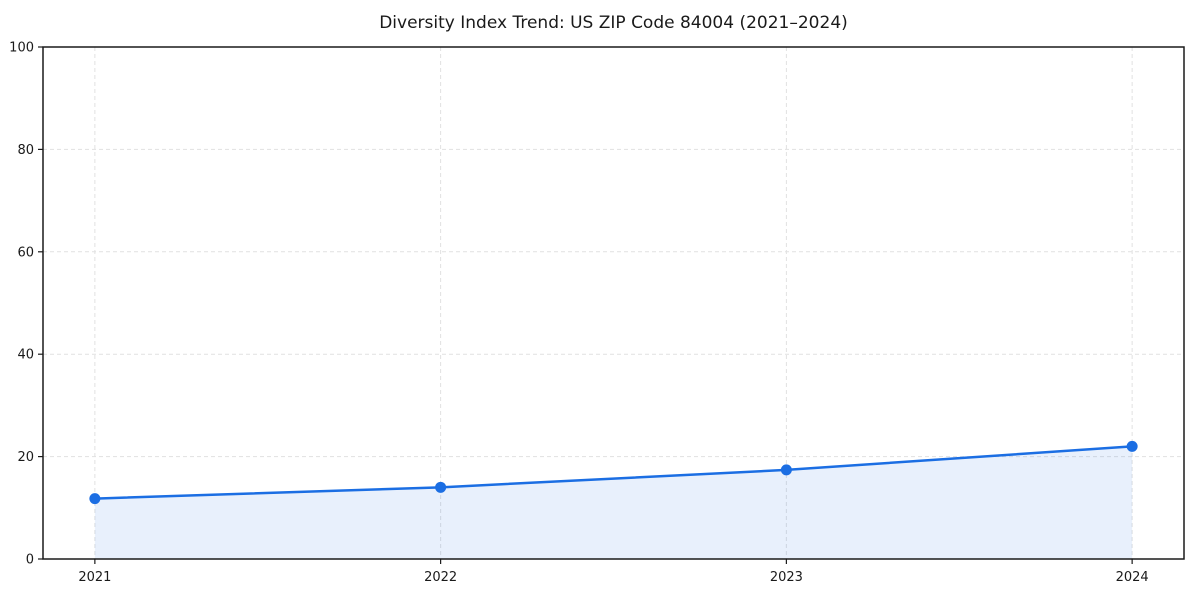  I want to click on x-tick-label-2023: 2023, so click(786, 577).